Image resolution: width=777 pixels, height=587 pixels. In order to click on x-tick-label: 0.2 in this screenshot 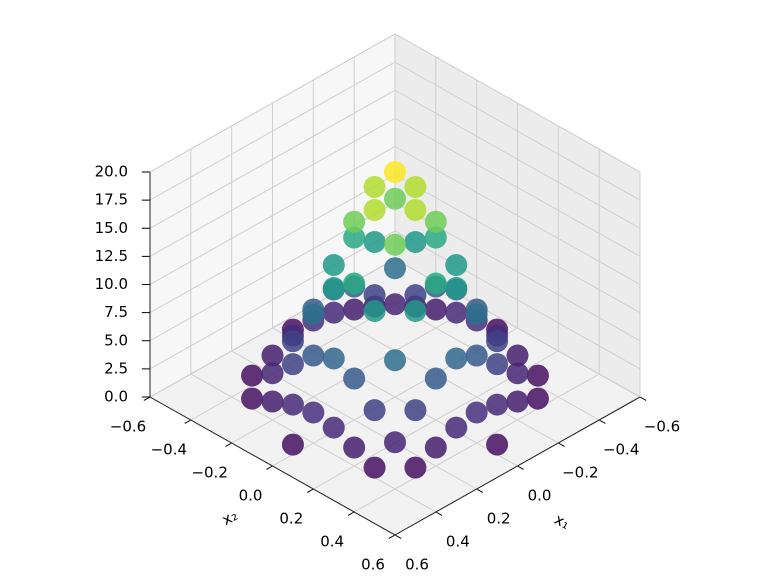, I will do `click(499, 519)`.